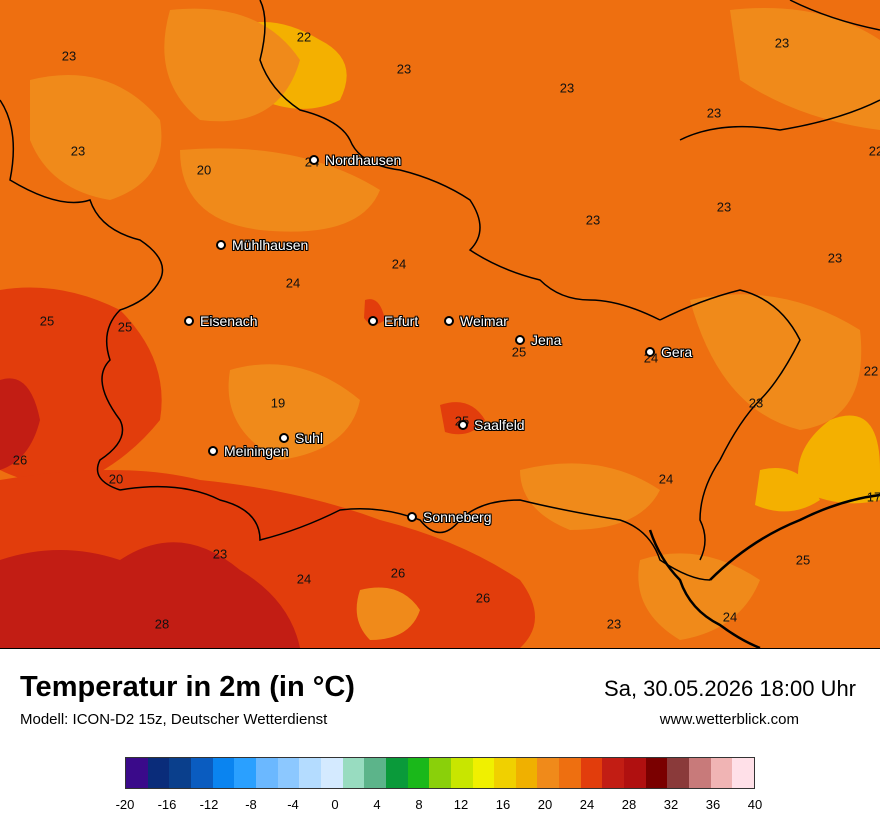  What do you see at coordinates (503, 804) in the screenshot?
I see `scale-tick-label: 16` at bounding box center [503, 804].